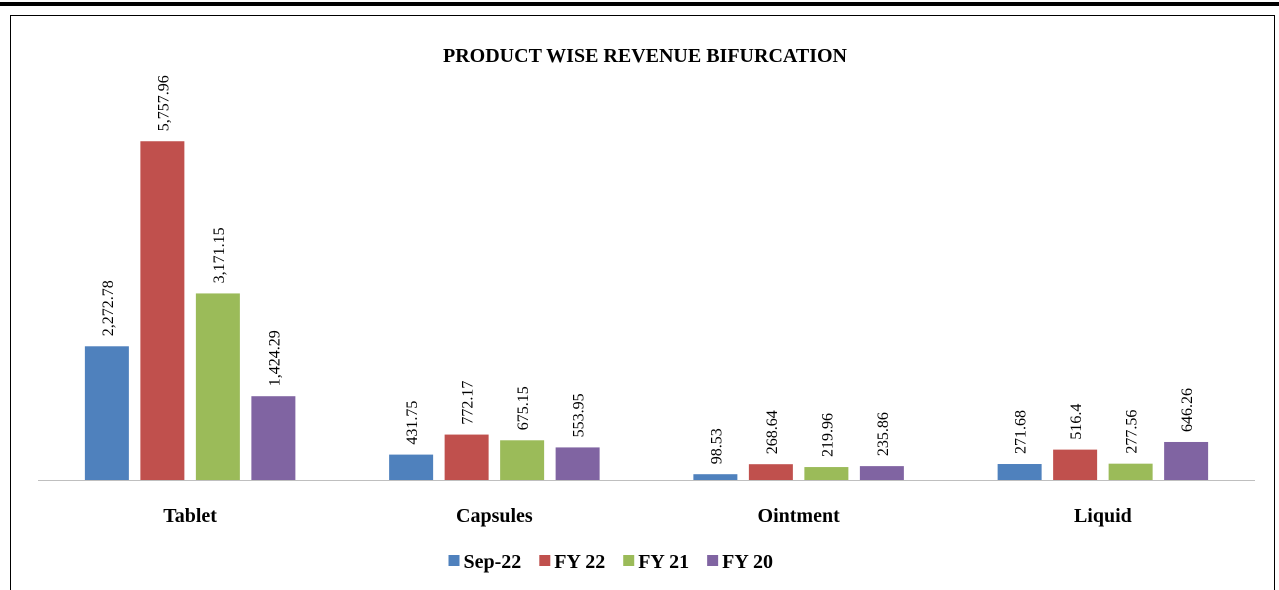  What do you see at coordinates (274, 358) in the screenshot?
I see `data-label: 1,424.29` at bounding box center [274, 358].